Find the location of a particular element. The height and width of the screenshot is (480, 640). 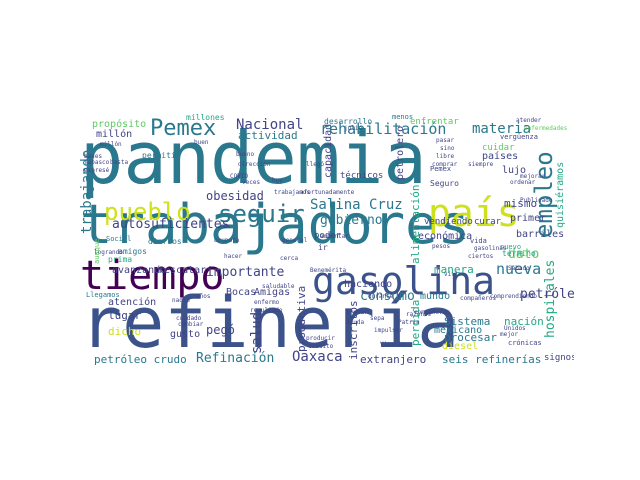

word-signos: signos is located at coordinates (559, 358).